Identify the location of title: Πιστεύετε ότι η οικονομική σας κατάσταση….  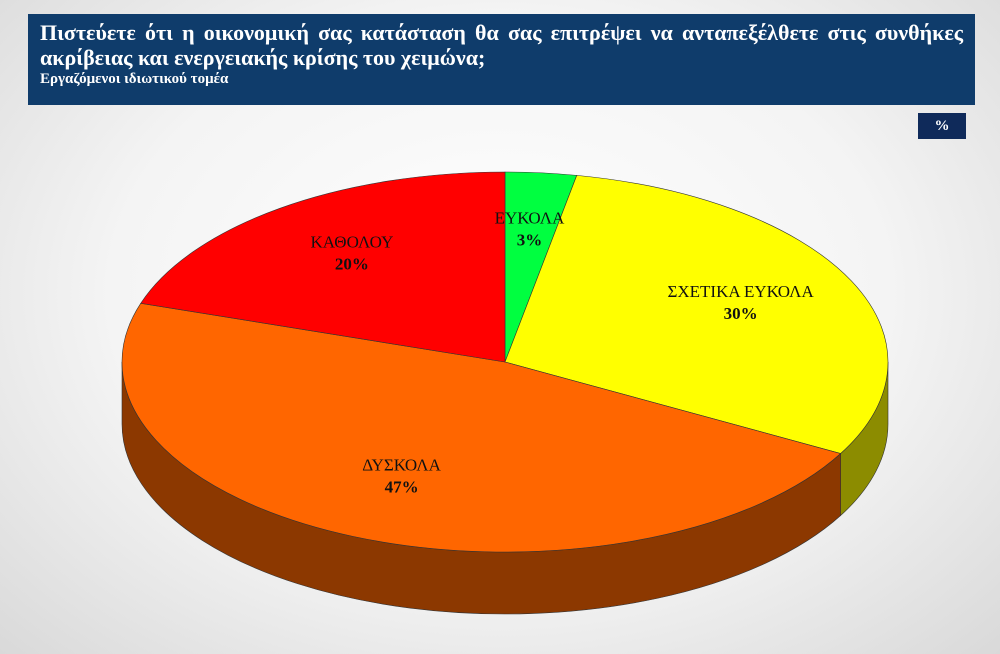
(501, 45).